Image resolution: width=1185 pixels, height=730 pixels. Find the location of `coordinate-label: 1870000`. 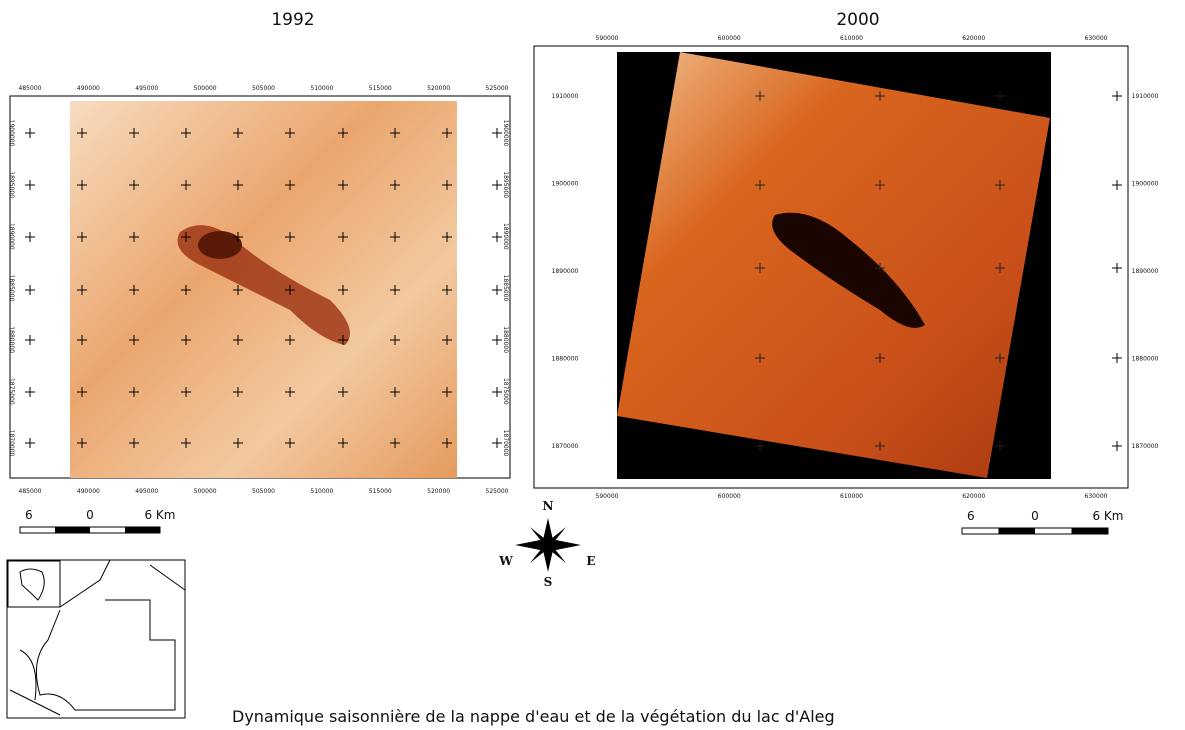

coordinate-label: 1870000 is located at coordinates (11, 443).